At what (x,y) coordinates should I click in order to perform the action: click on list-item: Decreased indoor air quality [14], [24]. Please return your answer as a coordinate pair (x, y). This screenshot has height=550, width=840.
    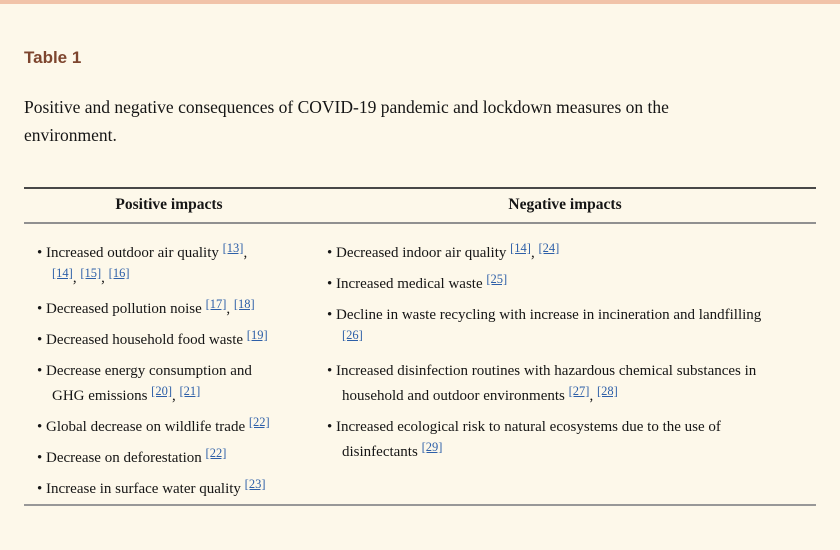
    Looking at the image, I should click on (562, 253).